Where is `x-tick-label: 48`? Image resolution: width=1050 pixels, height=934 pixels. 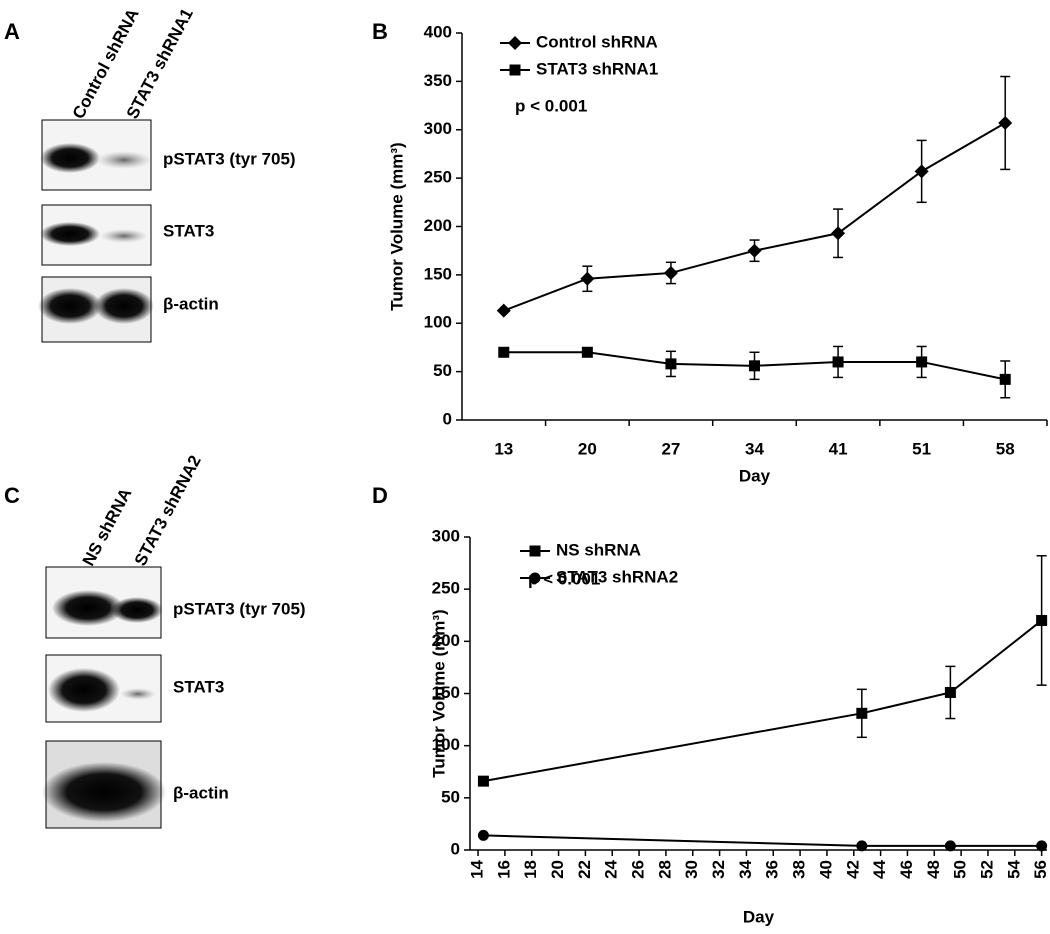
x-tick-label: 48 is located at coordinates (933, 869).